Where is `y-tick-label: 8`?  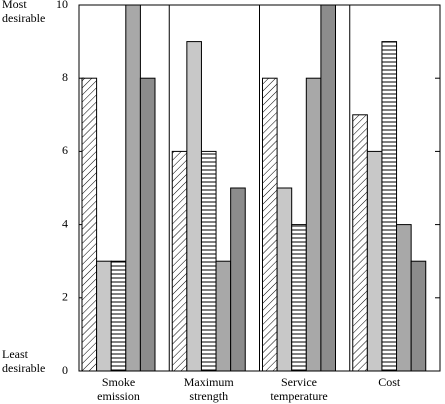 y-tick-label: 8 is located at coordinates (65, 77).